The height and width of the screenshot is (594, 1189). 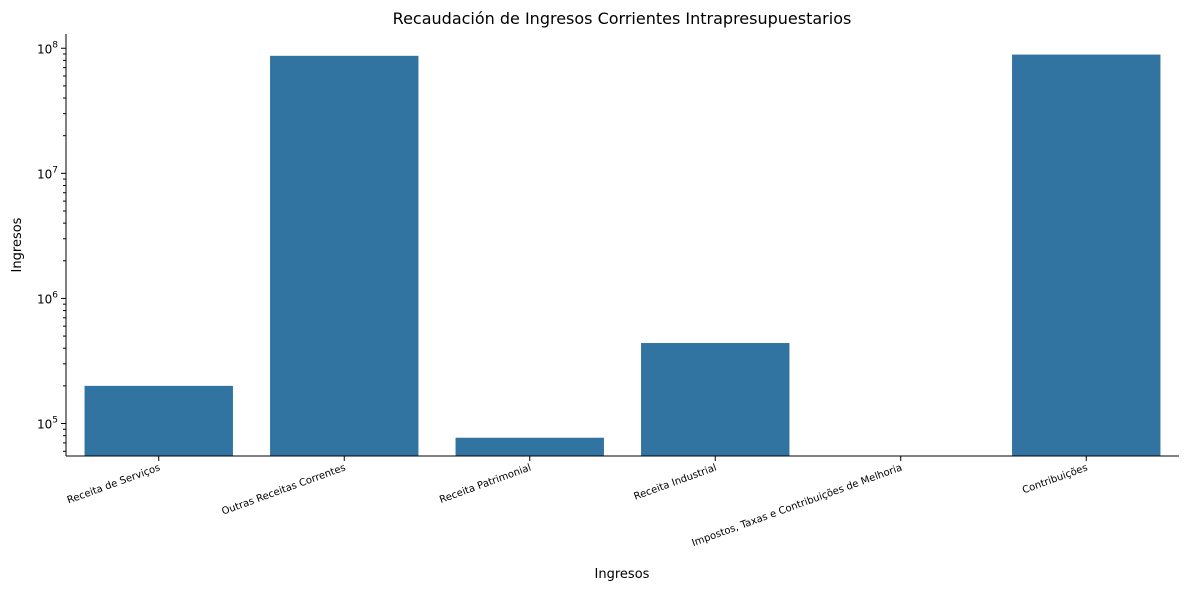 What do you see at coordinates (47, 424) in the screenshot?
I see `y-tick-label-0: 10⁵` at bounding box center [47, 424].